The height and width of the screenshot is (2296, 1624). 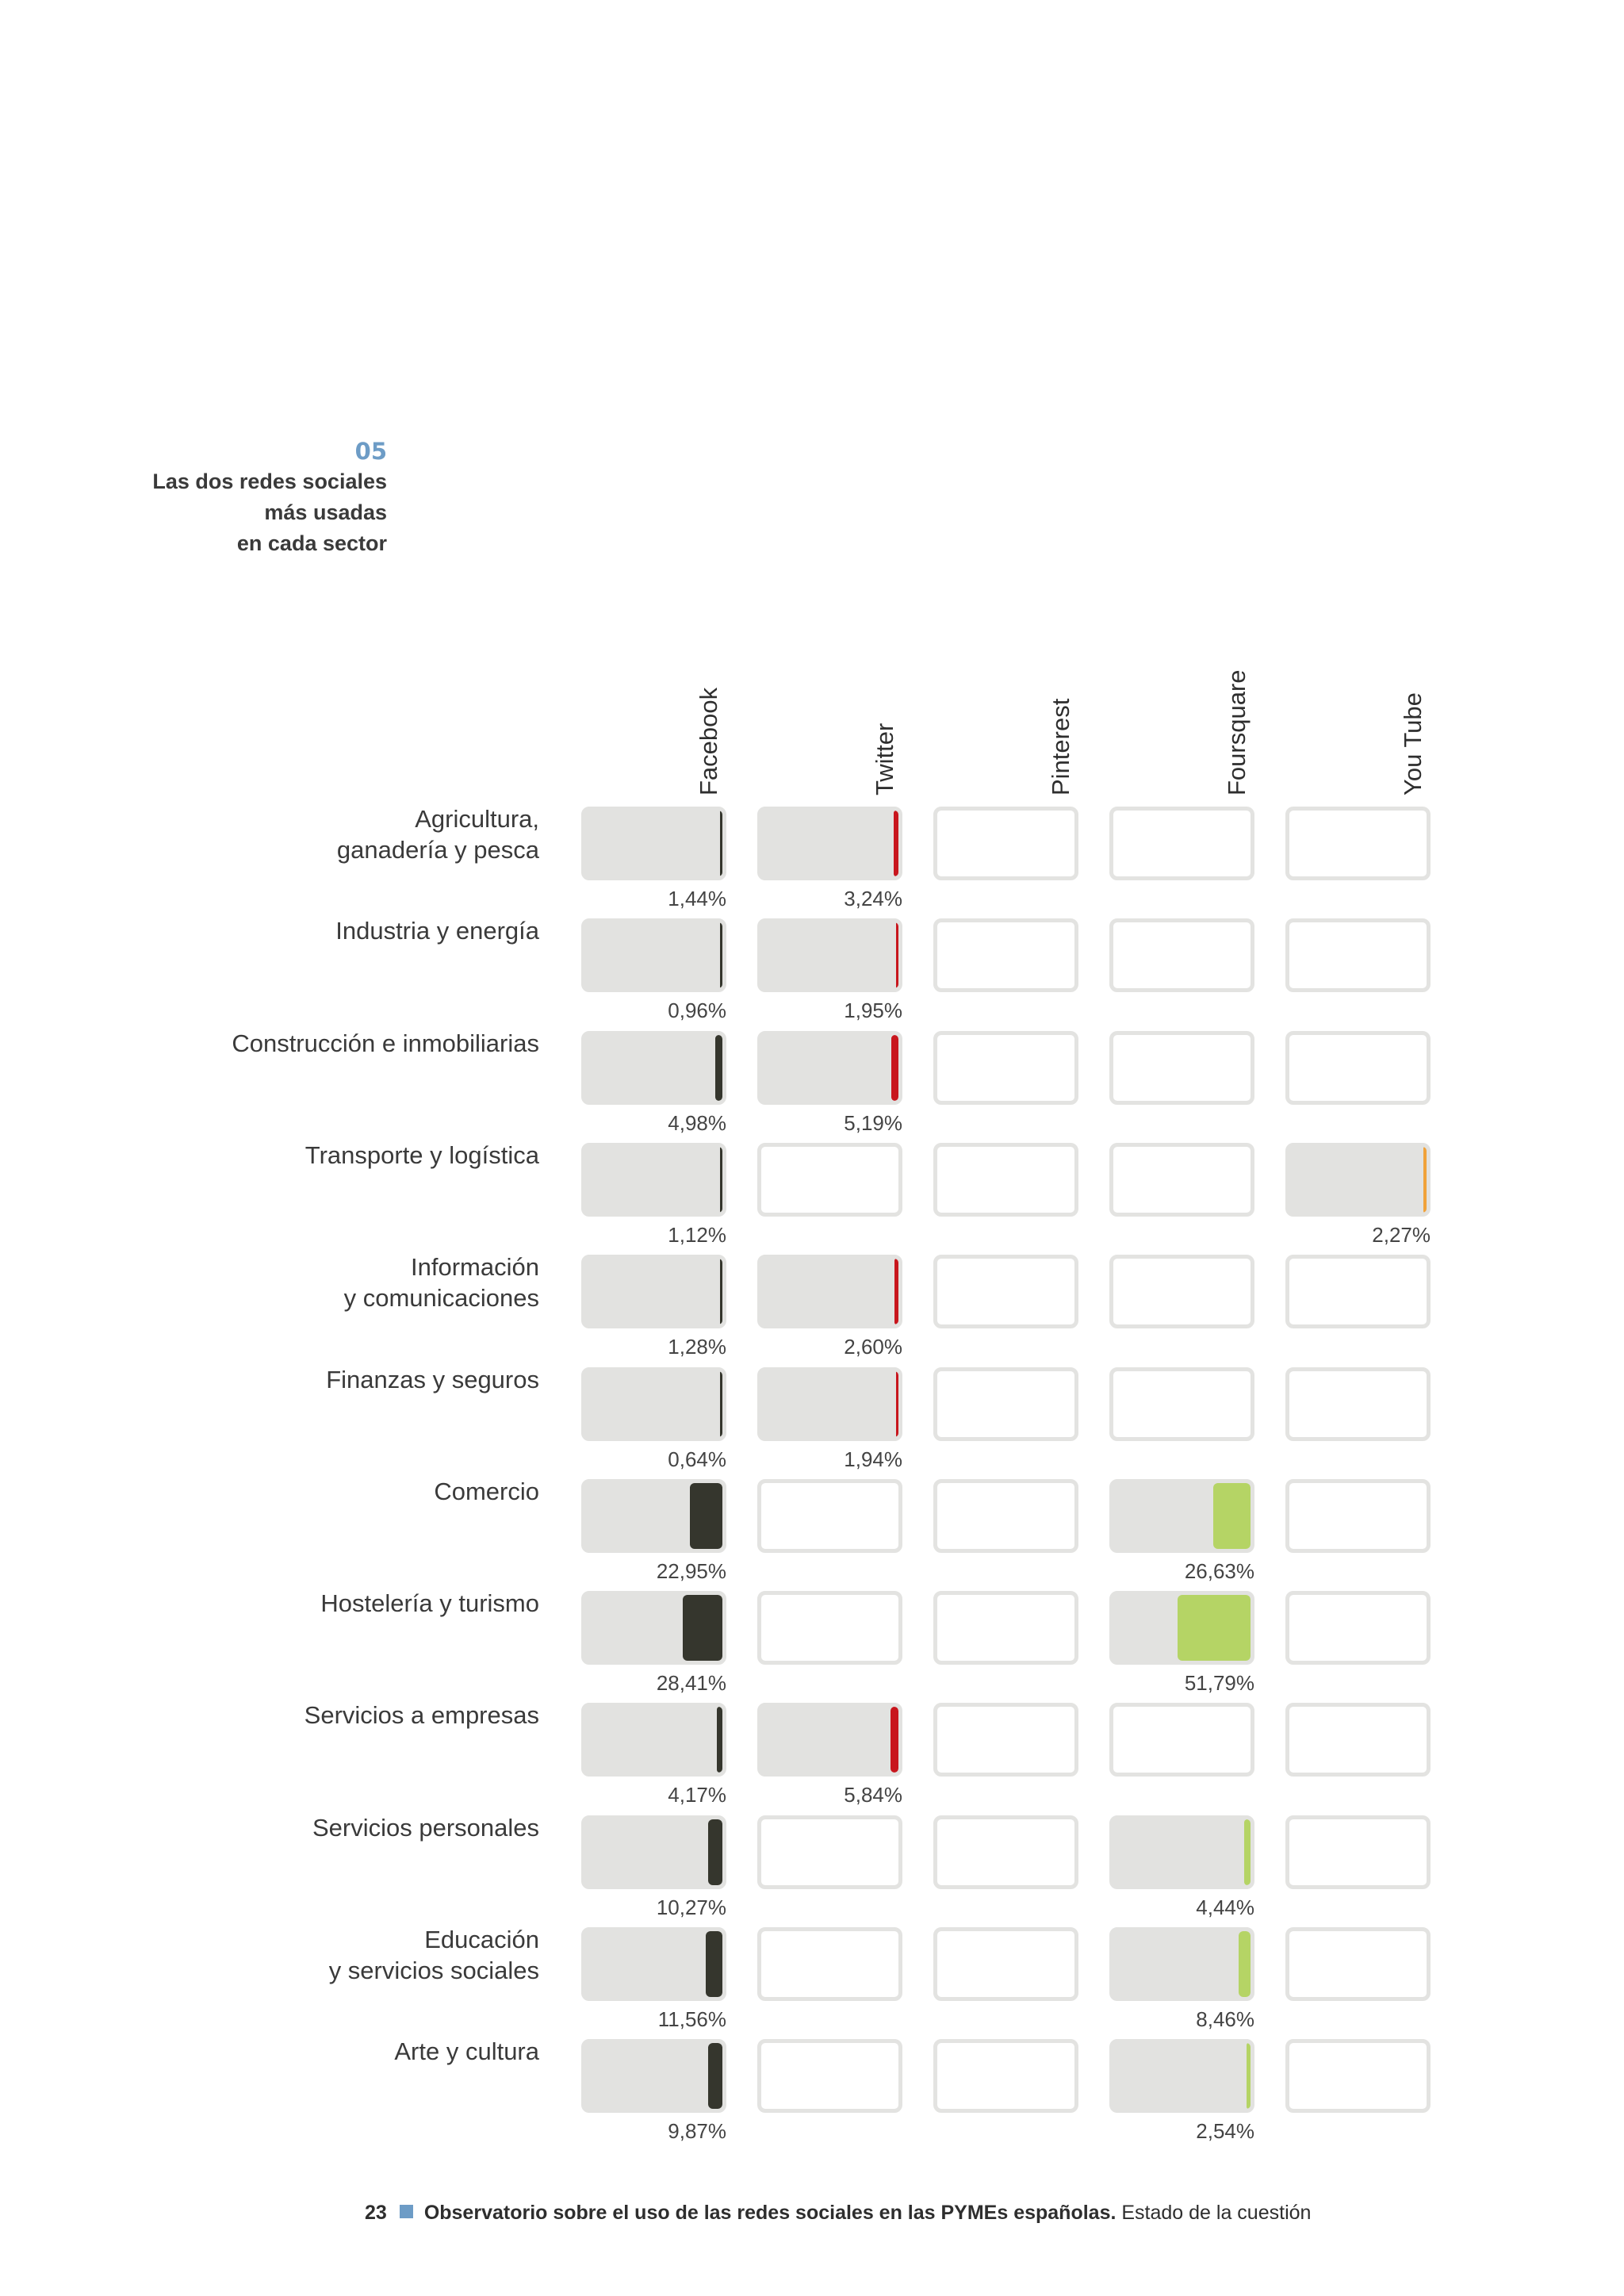 I want to click on row-label: Arte y cultura, so click(x=466, y=2051).